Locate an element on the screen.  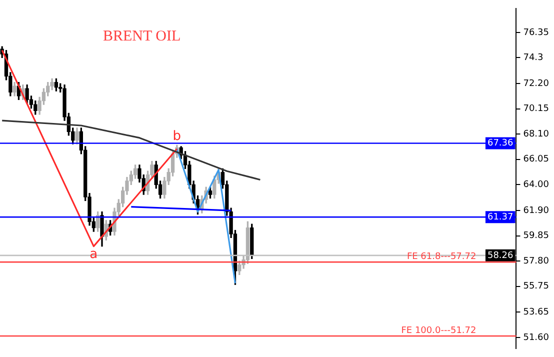
y-tick-label: 51.60 is located at coordinates (536, 337).